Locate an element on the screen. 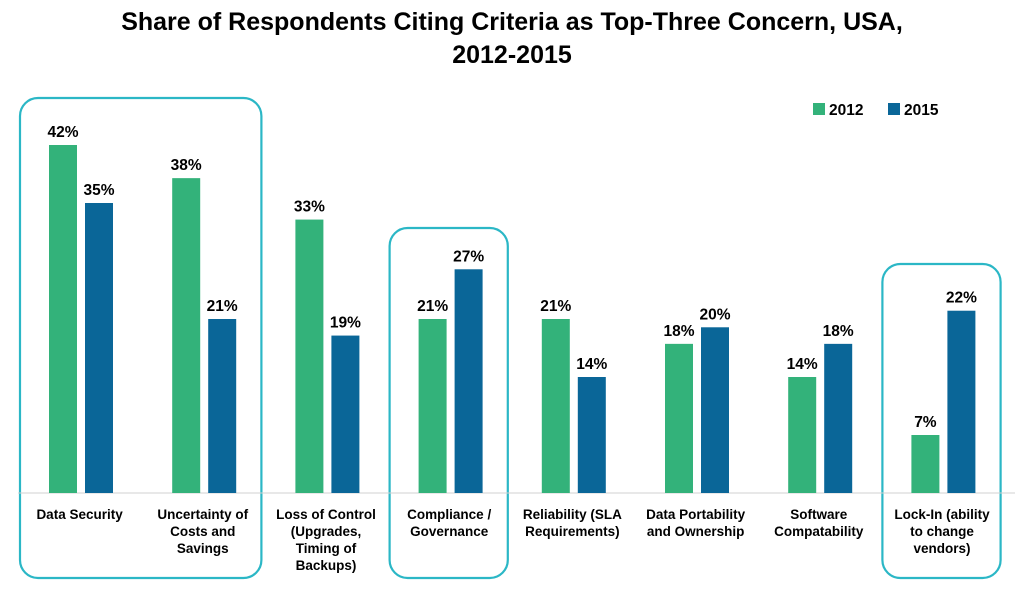 This screenshot has width=1024, height=592. category-label-7-line-1: Software is located at coordinates (819, 514).